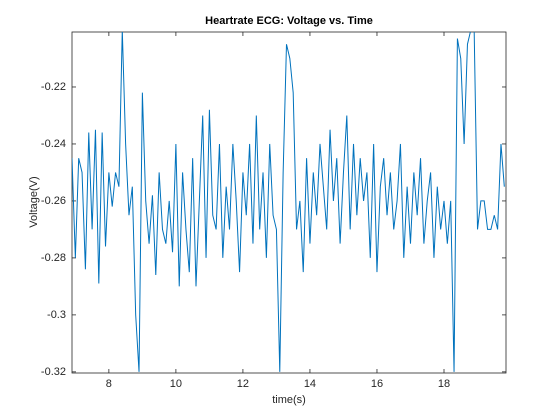  Describe the element at coordinates (109, 384) in the screenshot. I see `x-tick-label: 8` at that location.